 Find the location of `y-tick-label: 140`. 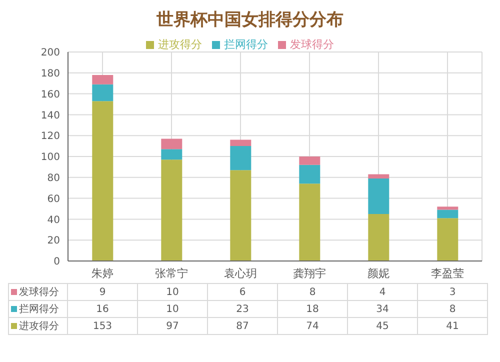

y-tick-label: 140 is located at coordinates (50, 116).